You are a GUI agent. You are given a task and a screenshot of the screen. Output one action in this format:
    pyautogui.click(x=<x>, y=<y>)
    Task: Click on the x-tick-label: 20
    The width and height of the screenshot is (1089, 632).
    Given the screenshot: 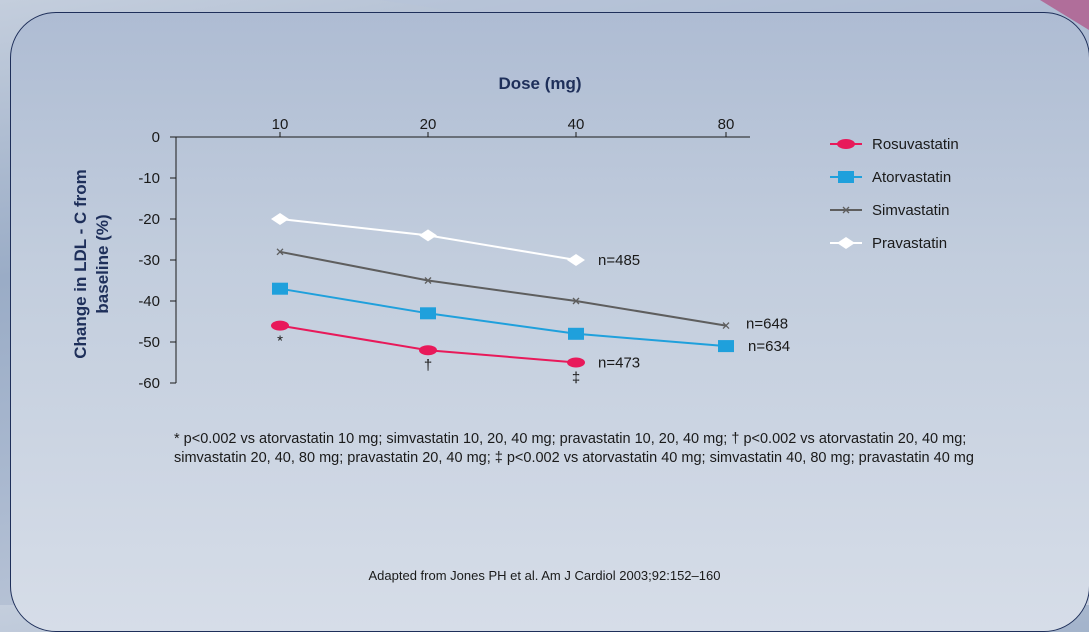 What is the action you would take?
    pyautogui.click(x=428, y=124)
    